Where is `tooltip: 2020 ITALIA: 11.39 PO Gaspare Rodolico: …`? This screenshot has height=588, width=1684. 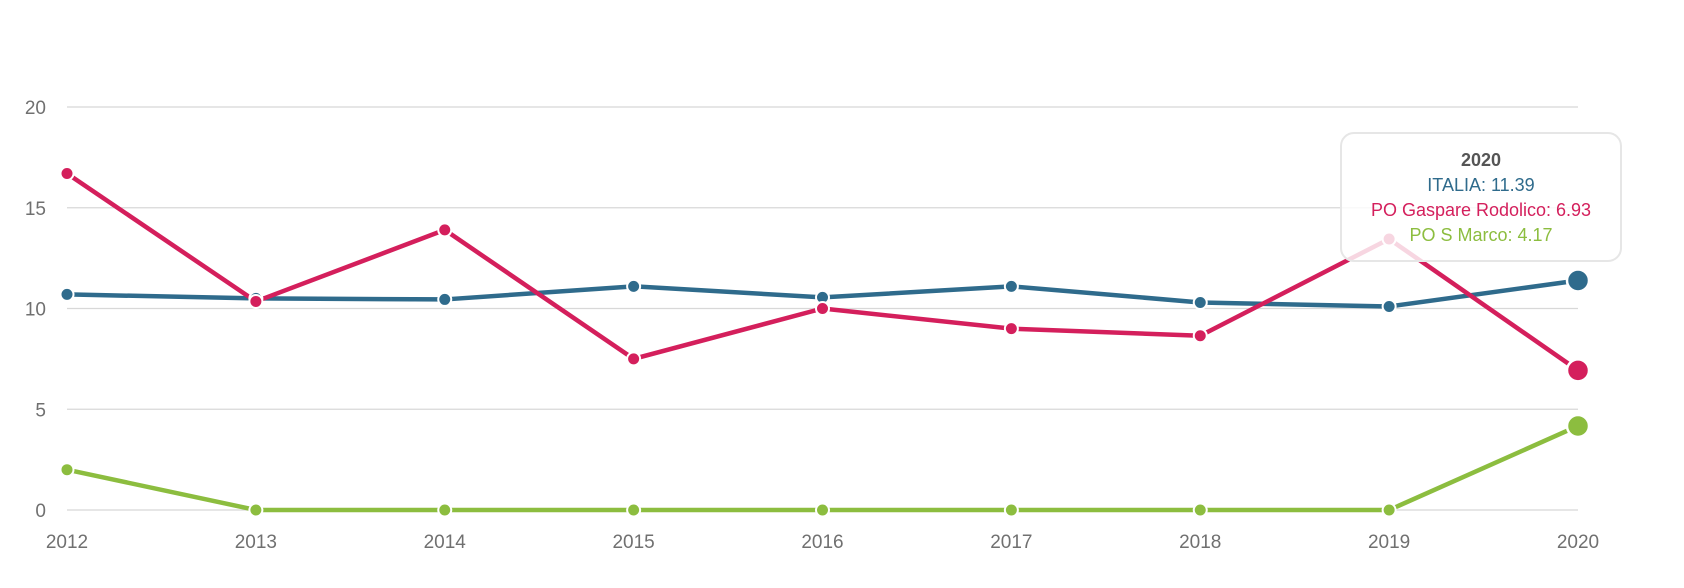 tooltip: 2020 ITALIA: 11.39 PO Gaspare Rodolico: … is located at coordinates (1481, 197).